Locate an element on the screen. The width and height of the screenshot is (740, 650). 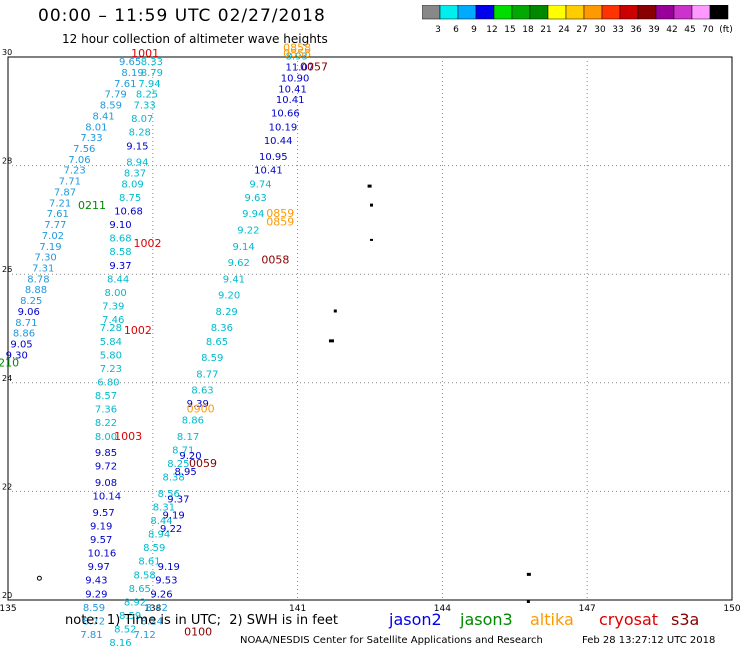
swh-value-label: 9.14 is located at coordinates (243, 247).